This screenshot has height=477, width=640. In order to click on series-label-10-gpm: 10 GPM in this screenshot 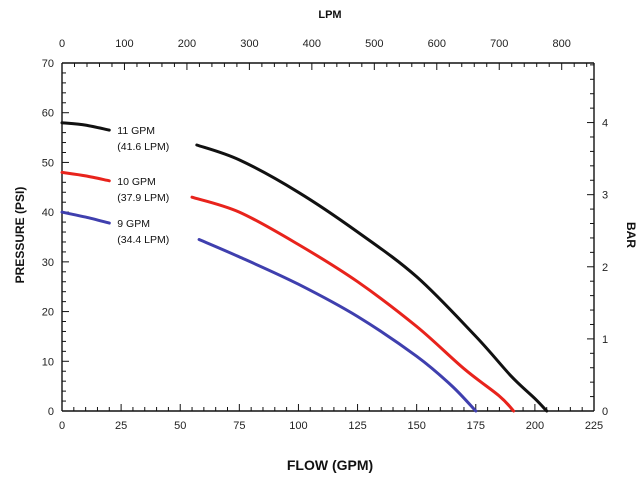, I will do `click(136, 182)`.